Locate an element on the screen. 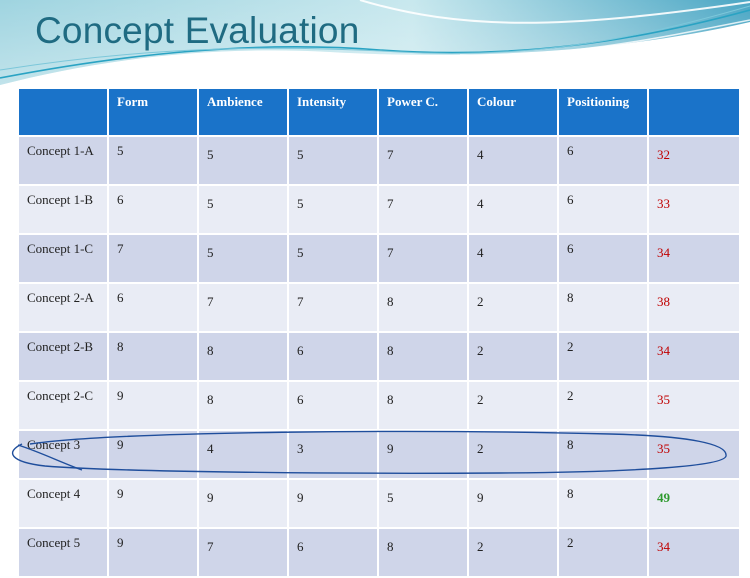 The width and height of the screenshot is (750, 578). score-cell-intensity: 7 is located at coordinates (333, 307).